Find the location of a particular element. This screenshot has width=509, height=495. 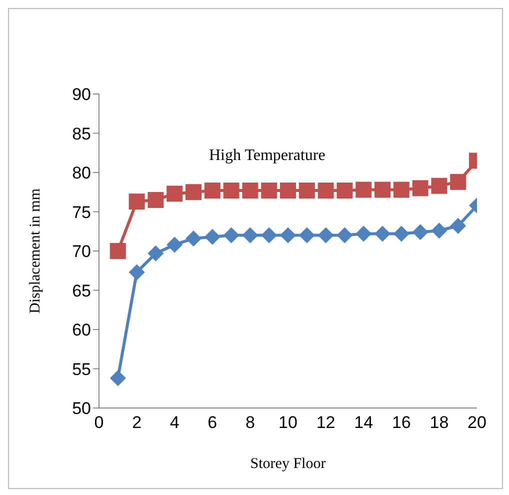

y-axis-title: Displacement in mm is located at coordinates (35, 251).